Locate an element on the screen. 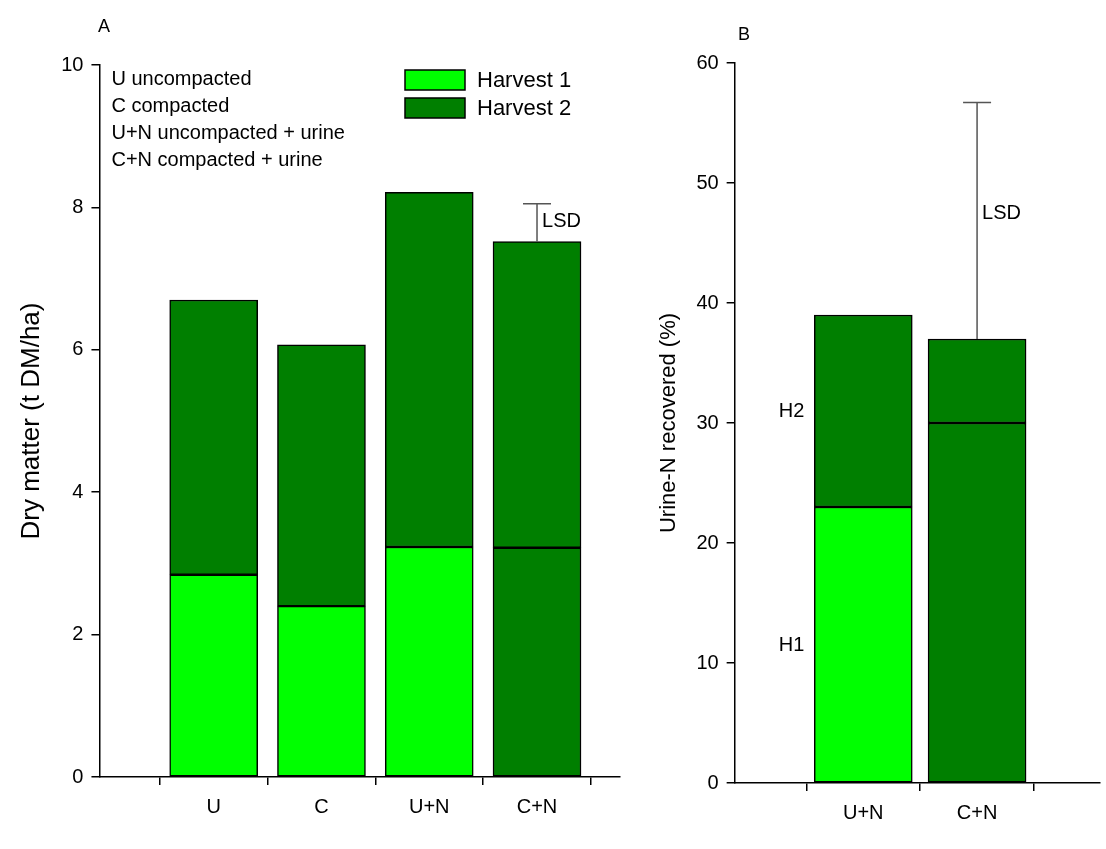  y-axis-title: Urine-N recovered (%) is located at coordinates (668, 423).